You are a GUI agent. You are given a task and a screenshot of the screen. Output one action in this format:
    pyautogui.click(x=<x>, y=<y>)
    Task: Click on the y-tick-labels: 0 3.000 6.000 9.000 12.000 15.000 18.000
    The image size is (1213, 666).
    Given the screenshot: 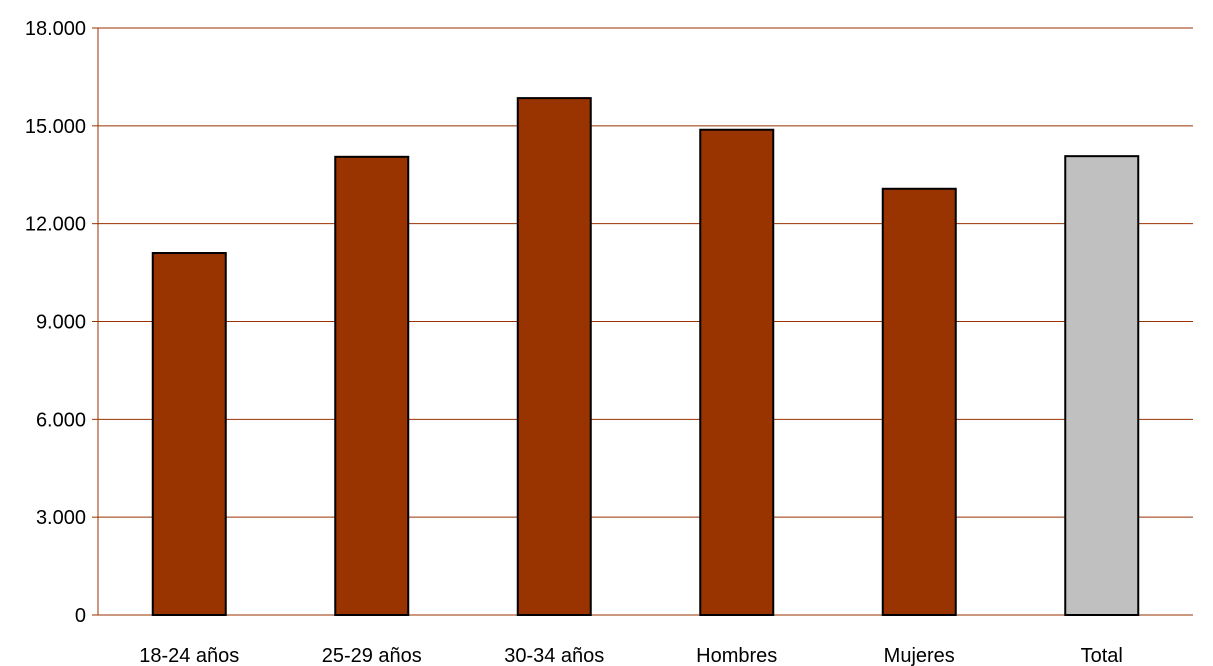 What is the action you would take?
    pyautogui.click(x=55, y=322)
    